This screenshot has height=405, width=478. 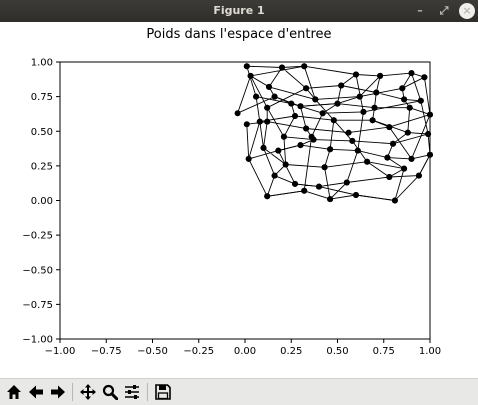 I want to click on close-icon: ×, so click(x=467, y=11).